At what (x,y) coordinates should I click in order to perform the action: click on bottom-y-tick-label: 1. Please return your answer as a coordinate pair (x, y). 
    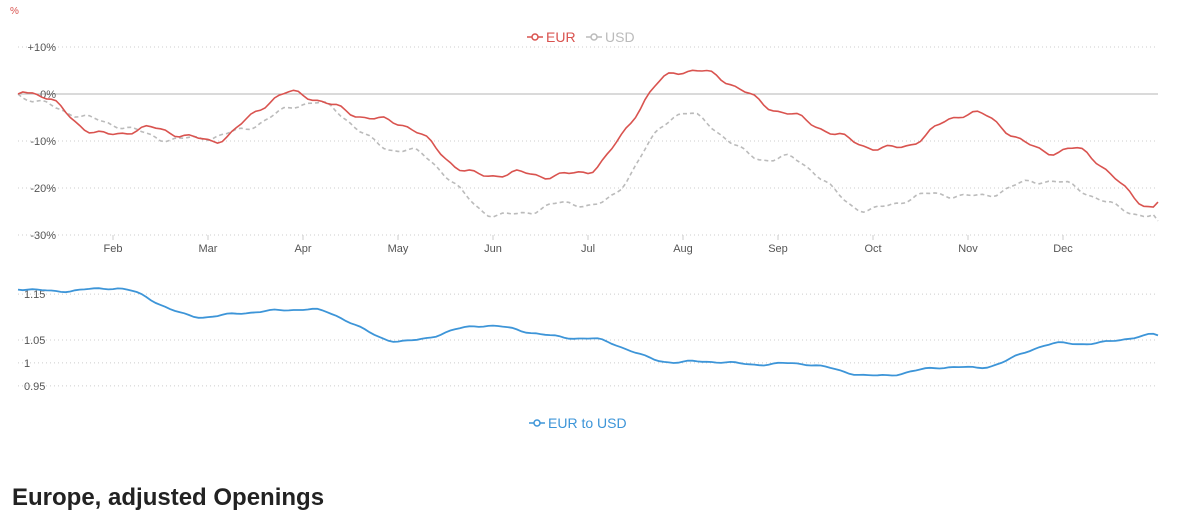
    Looking at the image, I should click on (27, 364).